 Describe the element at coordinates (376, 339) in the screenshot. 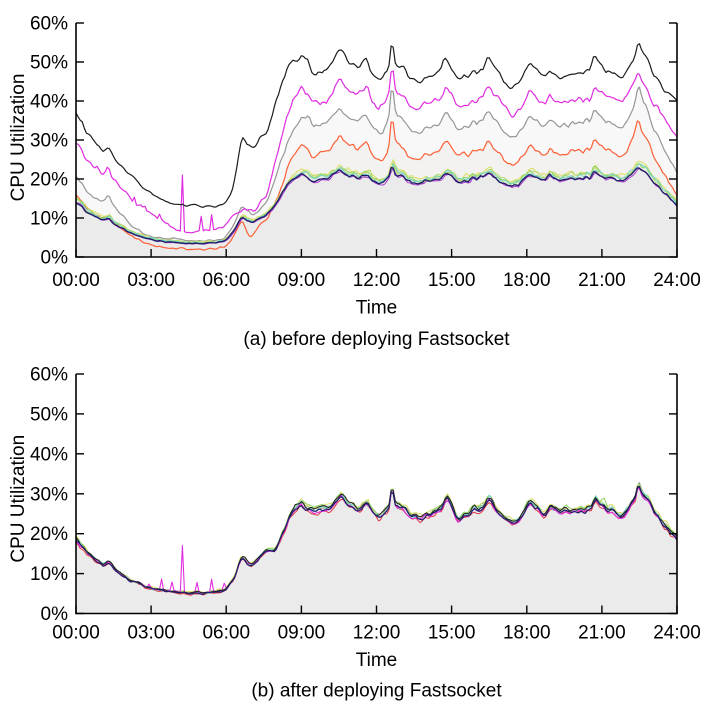

I see `svg-text:(a) before deploying Fastsocke: (a) before deploying Fastsocket` at that location.